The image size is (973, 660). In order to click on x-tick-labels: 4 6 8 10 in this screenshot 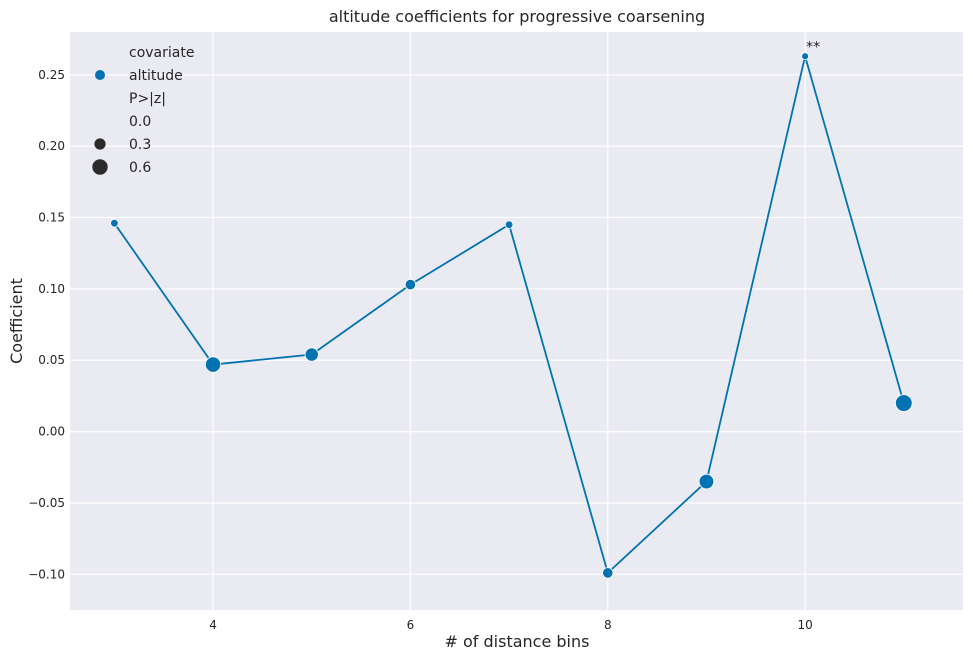, I will do `click(511, 625)`.